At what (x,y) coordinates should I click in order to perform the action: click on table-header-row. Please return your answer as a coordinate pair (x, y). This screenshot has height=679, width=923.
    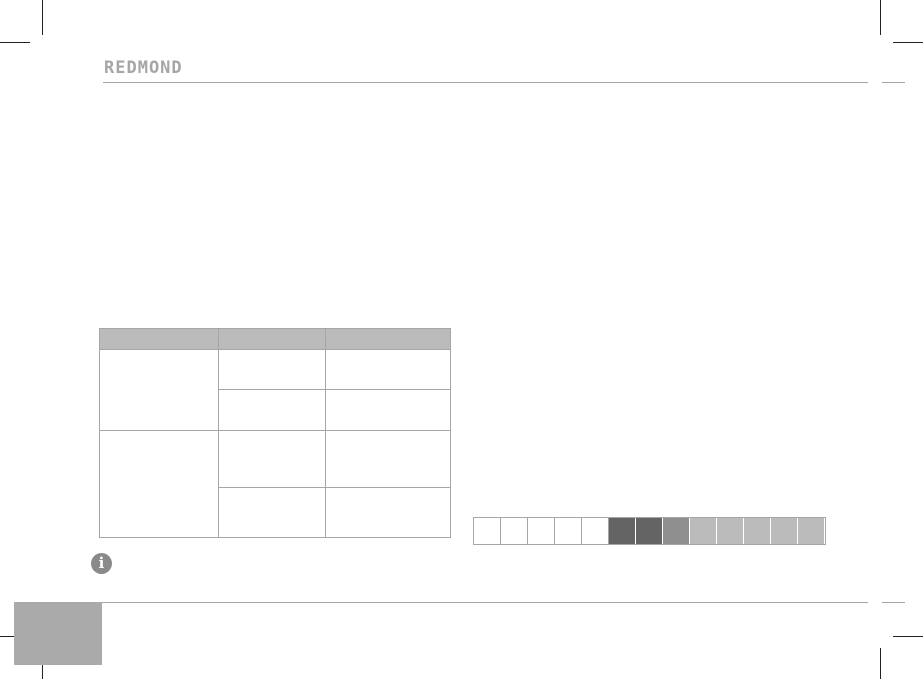
    Looking at the image, I should click on (275, 339).